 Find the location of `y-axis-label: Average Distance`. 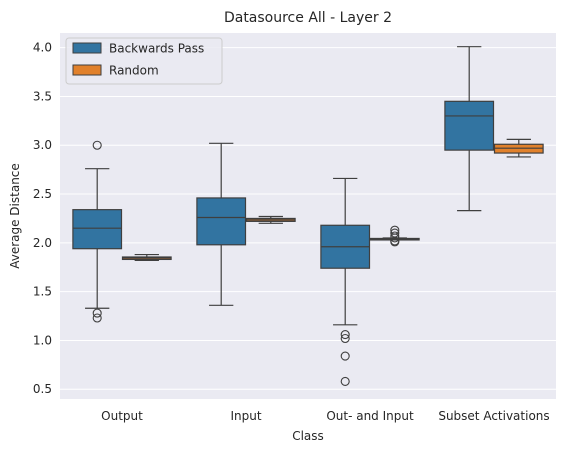

y-axis-label: Average Distance is located at coordinates (15, 216).